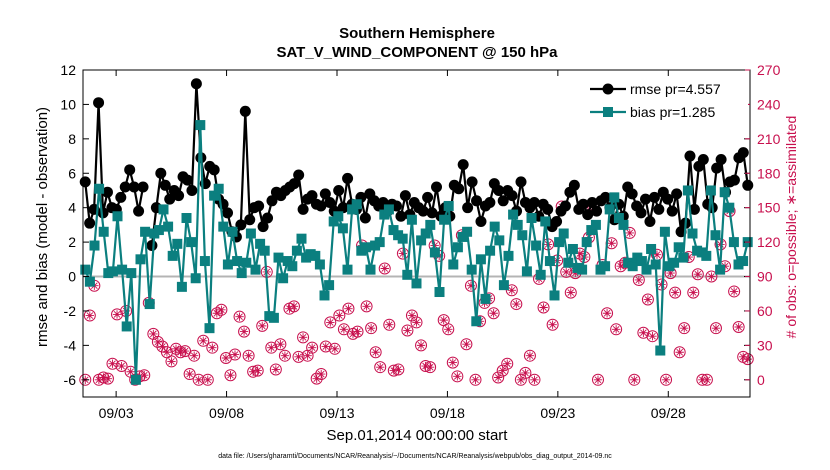 The height and width of the screenshot is (470, 830). What do you see at coordinates (72, 277) in the screenshot?
I see `y-tick-label: 0` at bounding box center [72, 277].